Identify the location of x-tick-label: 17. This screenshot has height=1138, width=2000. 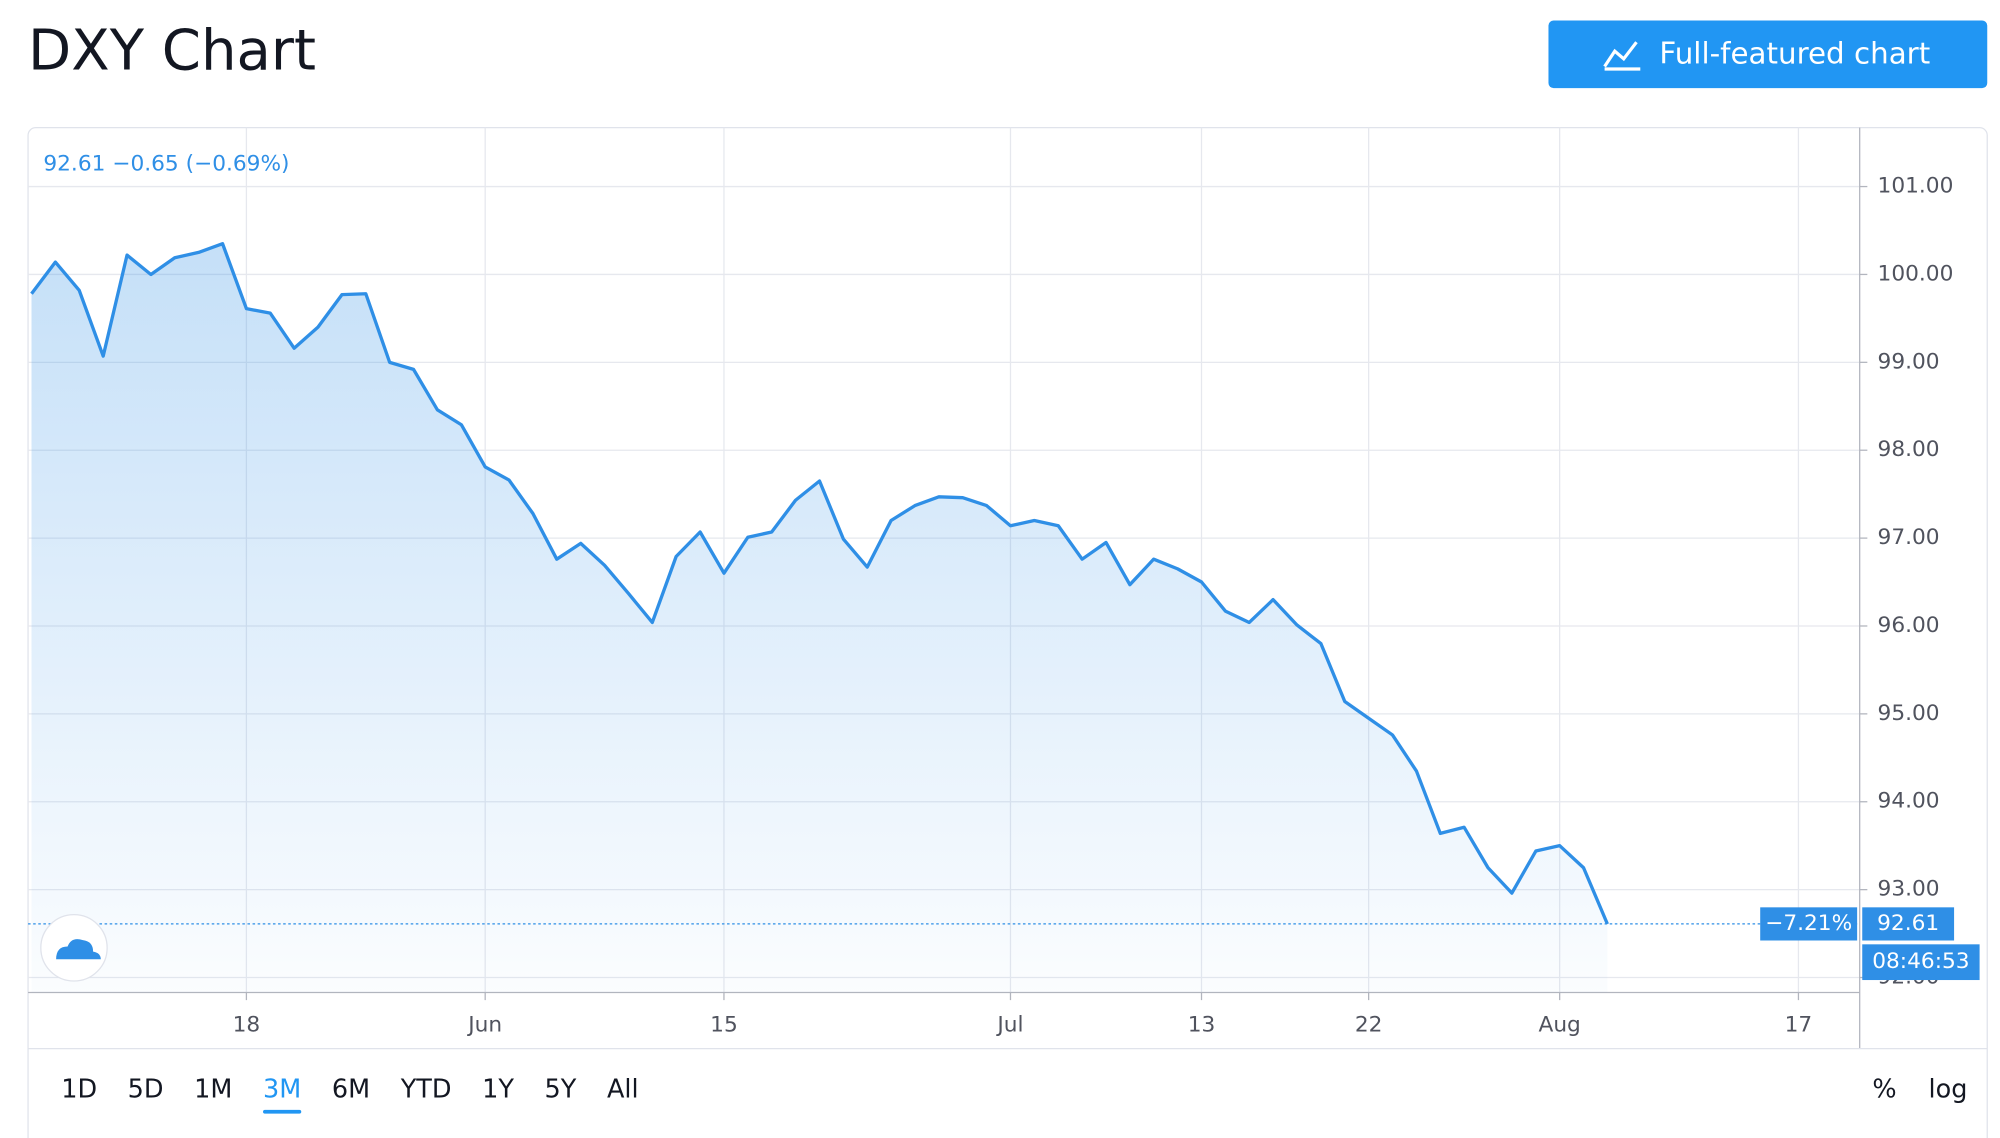
(1799, 1025).